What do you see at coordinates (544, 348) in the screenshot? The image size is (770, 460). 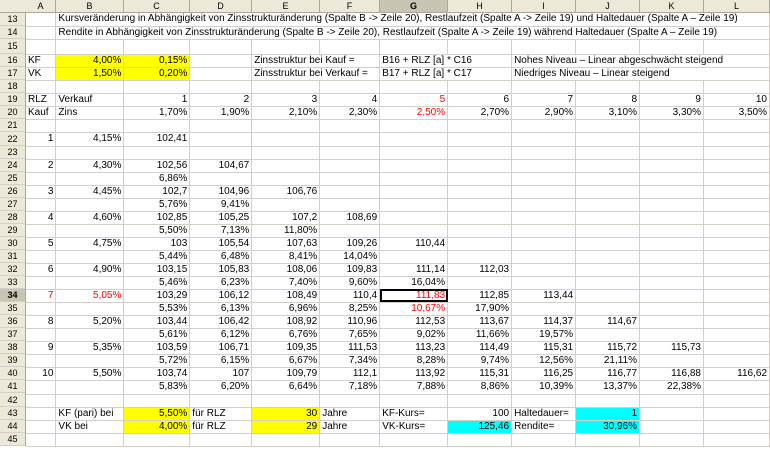 I see `kurs-cell: 115,31` at bounding box center [544, 348].